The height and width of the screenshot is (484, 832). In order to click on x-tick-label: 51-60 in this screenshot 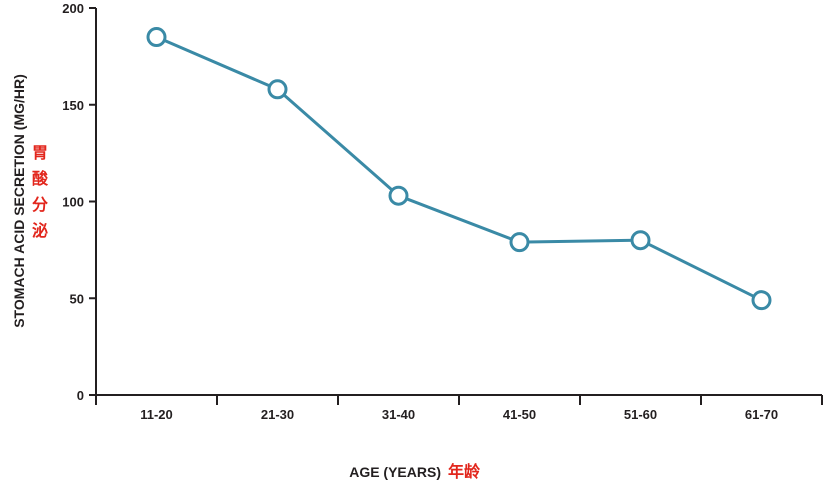, I will do `click(640, 414)`.